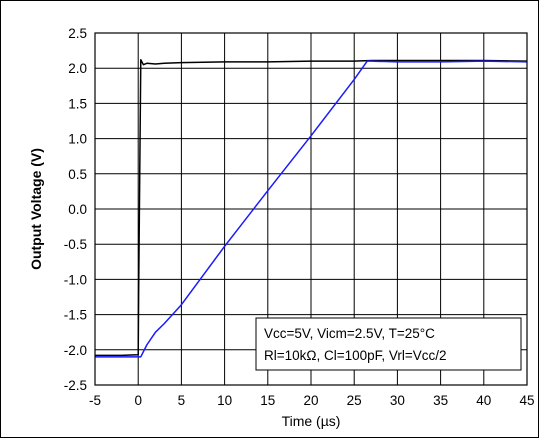  What do you see at coordinates (224, 400) in the screenshot?
I see `x-tick-label: 10` at bounding box center [224, 400].